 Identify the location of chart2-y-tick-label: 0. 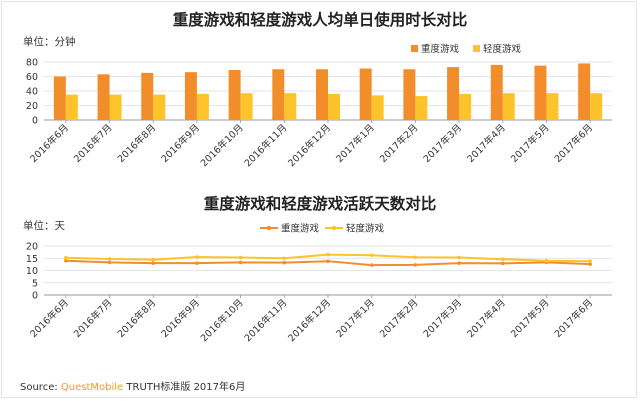
(35, 296).